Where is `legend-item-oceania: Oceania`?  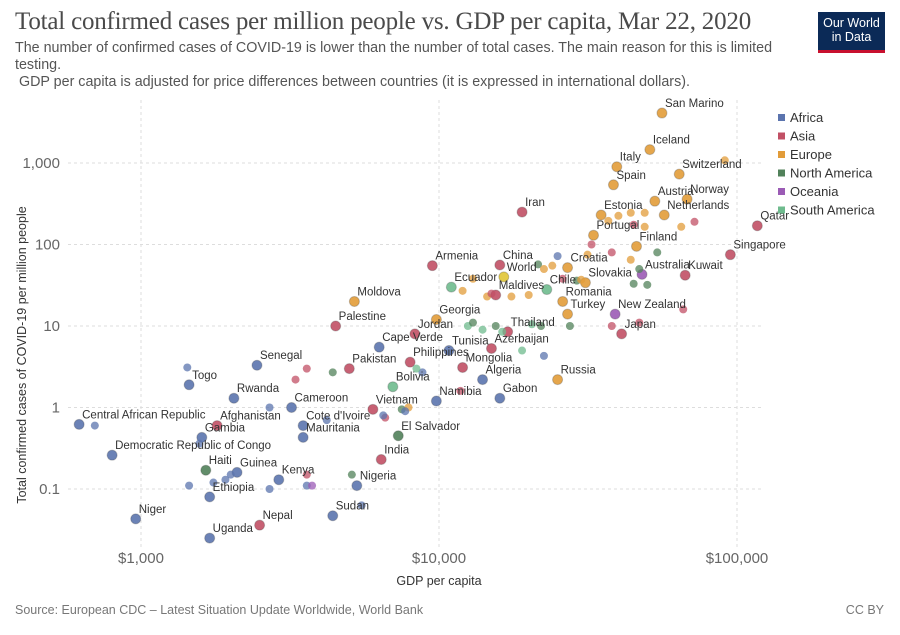
legend-item-oceania: Oceania is located at coordinates (808, 191).